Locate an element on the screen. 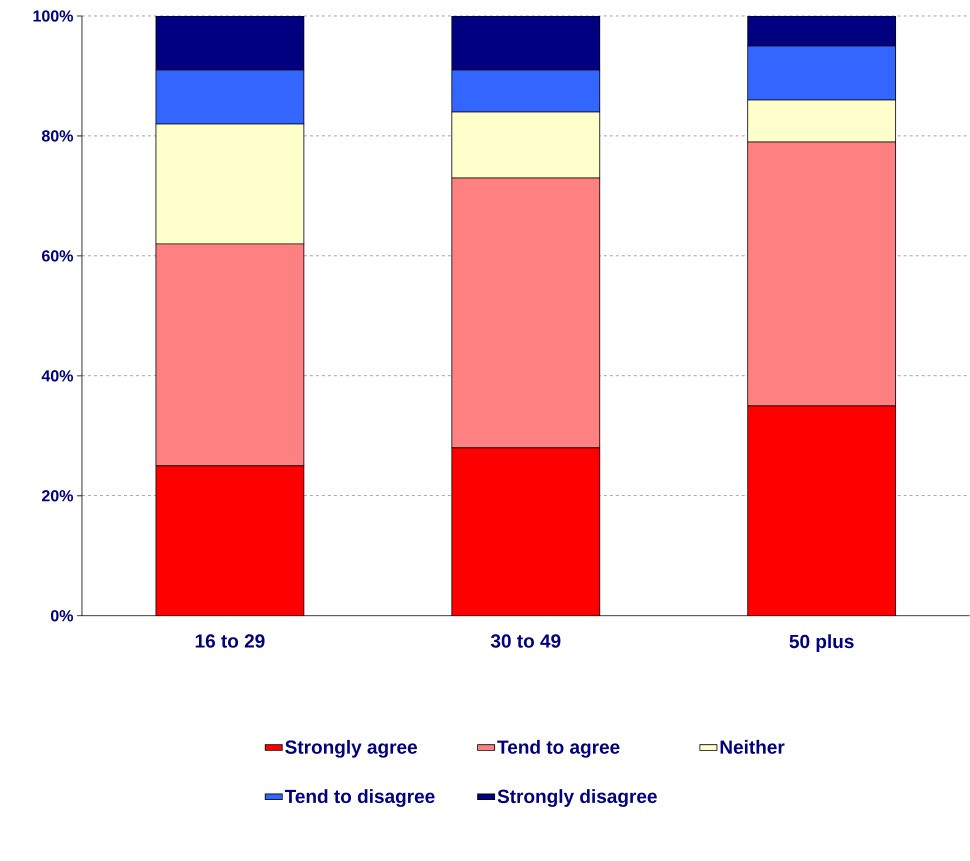 Image resolution: width=970 pixels, height=861 pixels. y-tick-label: 80% is located at coordinates (58, 136).